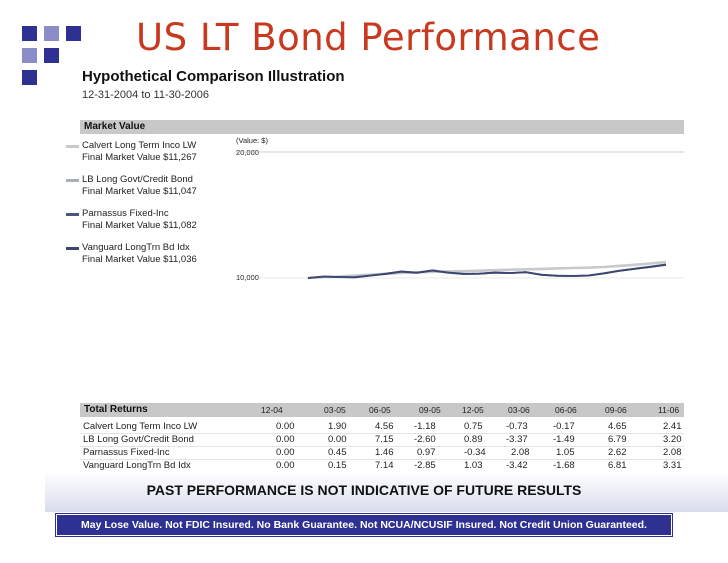 Image resolution: width=728 pixels, height=563 pixels. What do you see at coordinates (126, 452) in the screenshot?
I see `row-label: Parnassus Fixed-Inc` at bounding box center [126, 452].